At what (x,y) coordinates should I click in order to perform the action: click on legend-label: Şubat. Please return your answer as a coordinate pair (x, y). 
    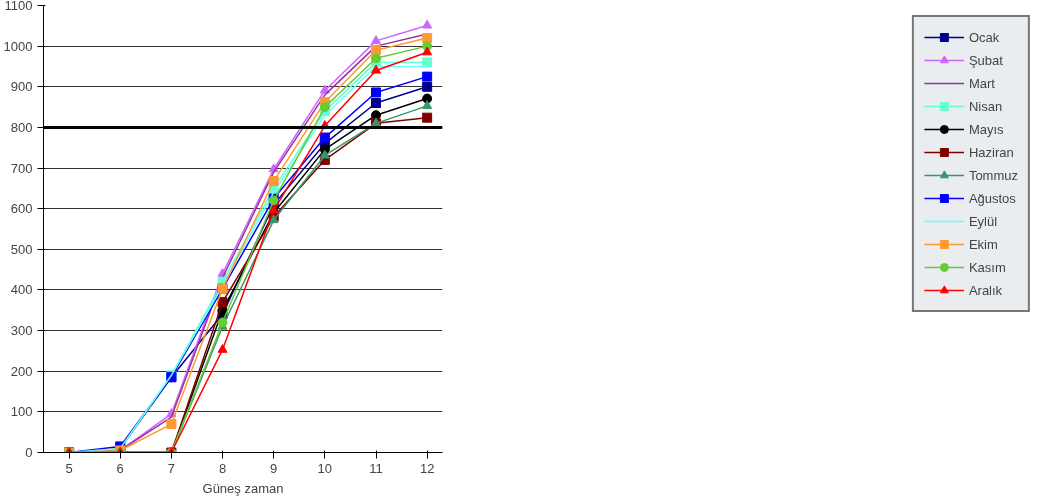
    Looking at the image, I should click on (985, 60).